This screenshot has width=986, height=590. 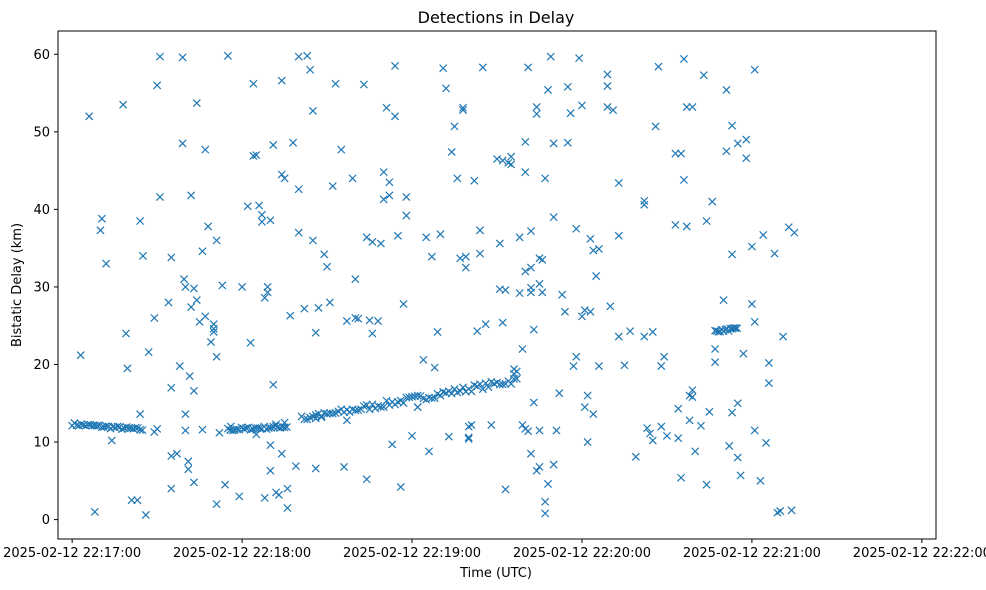 What do you see at coordinates (72, 553) in the screenshot?
I see `x-tick-label: 2025-02-12 22:17:00` at bounding box center [72, 553].